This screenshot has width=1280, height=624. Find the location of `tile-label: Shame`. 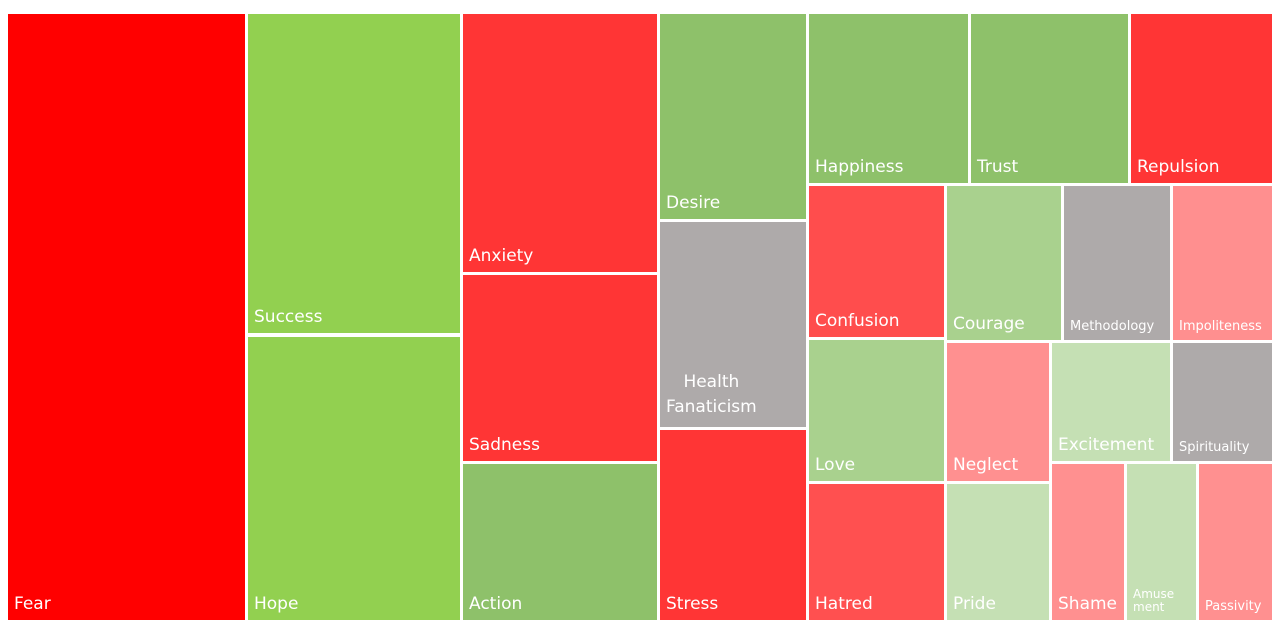

tile-label: Shame is located at coordinates (1088, 604).